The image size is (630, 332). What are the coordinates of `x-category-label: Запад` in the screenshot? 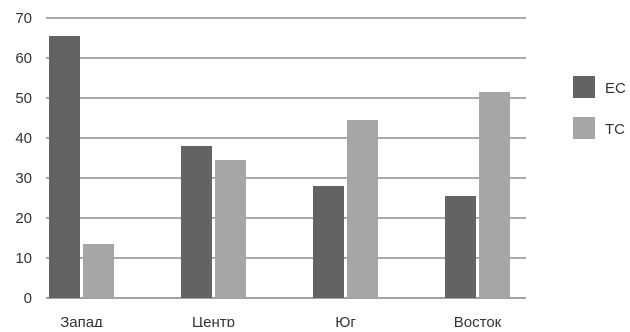 It's located at (81, 320).